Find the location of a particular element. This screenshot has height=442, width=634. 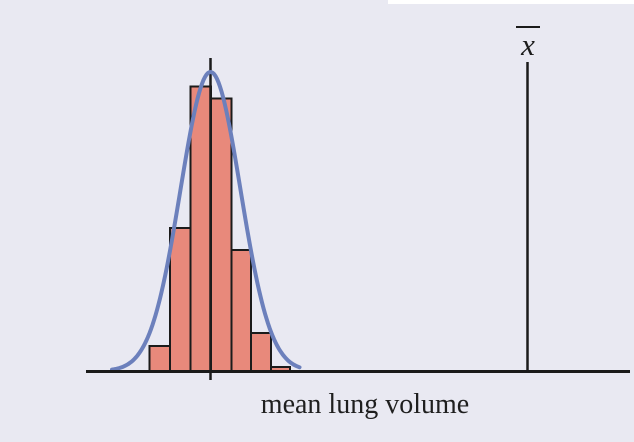

sample-mean-xbar-text: x is located at coordinates (528, 43).